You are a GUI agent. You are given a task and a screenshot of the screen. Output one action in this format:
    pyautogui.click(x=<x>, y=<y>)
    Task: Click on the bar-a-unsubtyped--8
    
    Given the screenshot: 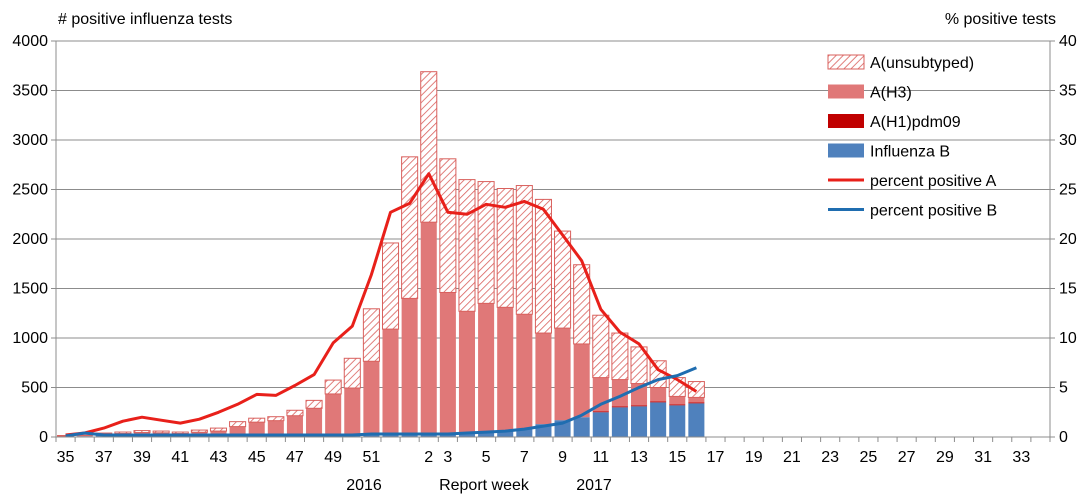 What is the action you would take?
    pyautogui.click(x=543, y=266)
    